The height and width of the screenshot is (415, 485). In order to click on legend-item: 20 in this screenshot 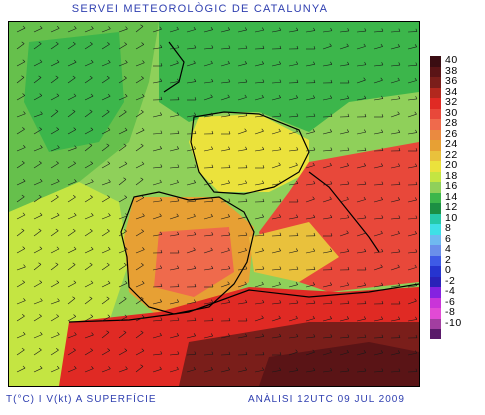, I will do `click(443, 166)`.